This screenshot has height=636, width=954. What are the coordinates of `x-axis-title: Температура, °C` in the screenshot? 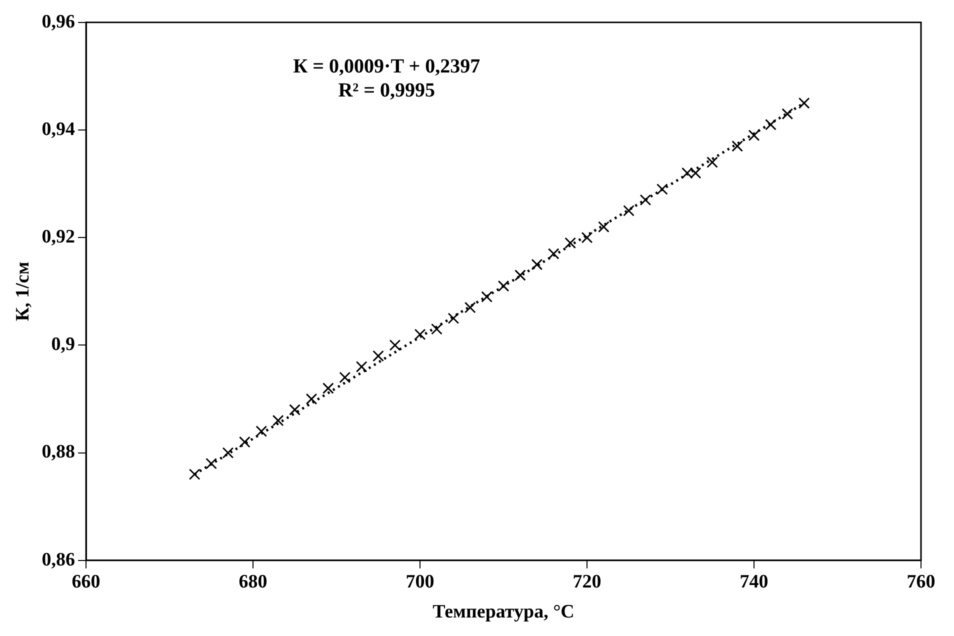 It's located at (503, 612).